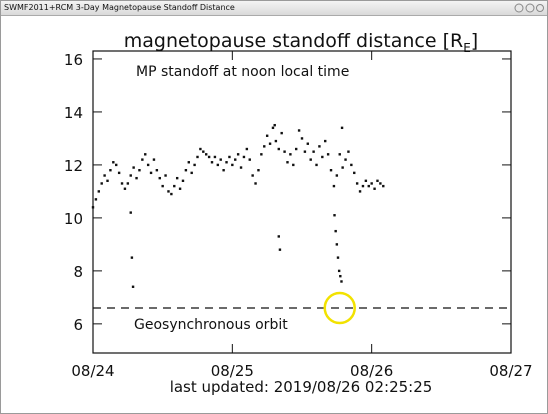 Image resolution: width=548 pixels, height=414 pixels. What do you see at coordinates (371, 371) in the screenshot?
I see `x-tick-label: 08/26` at bounding box center [371, 371].